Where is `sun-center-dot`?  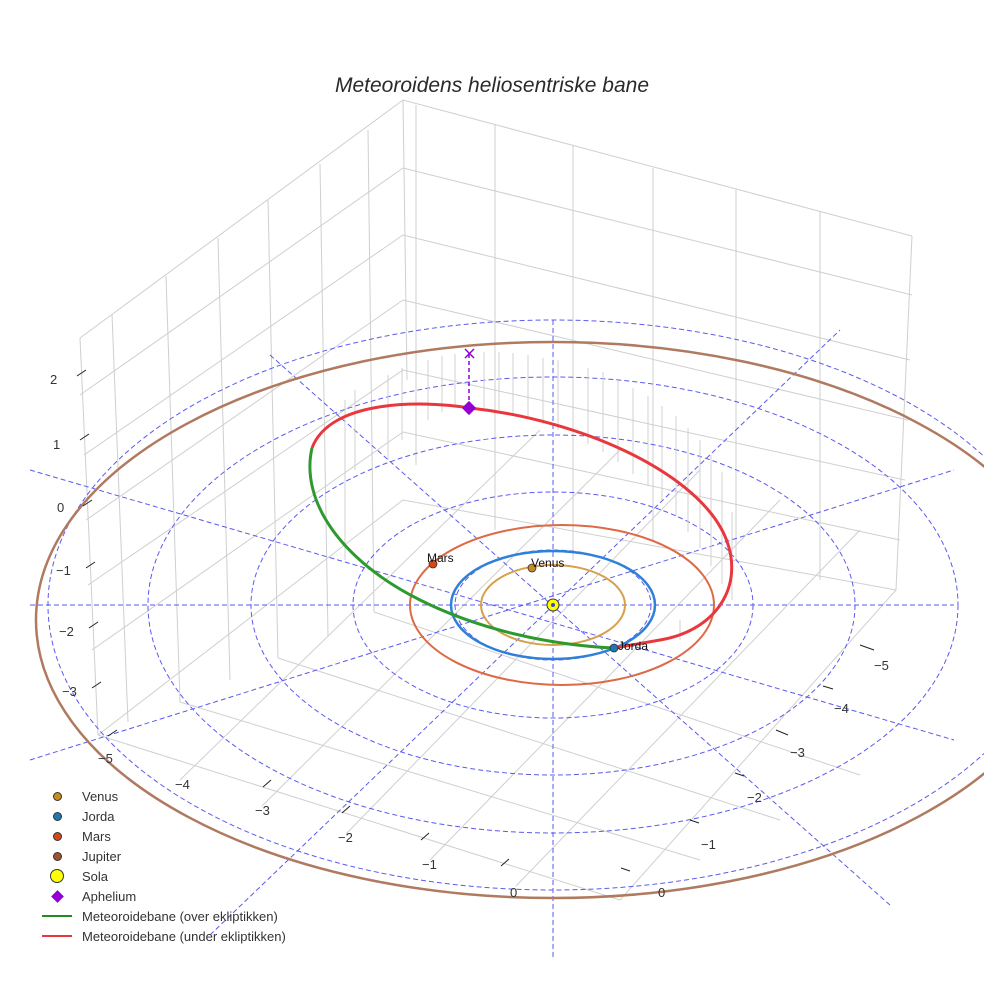
sun-center-dot is located at coordinates (553, 605).